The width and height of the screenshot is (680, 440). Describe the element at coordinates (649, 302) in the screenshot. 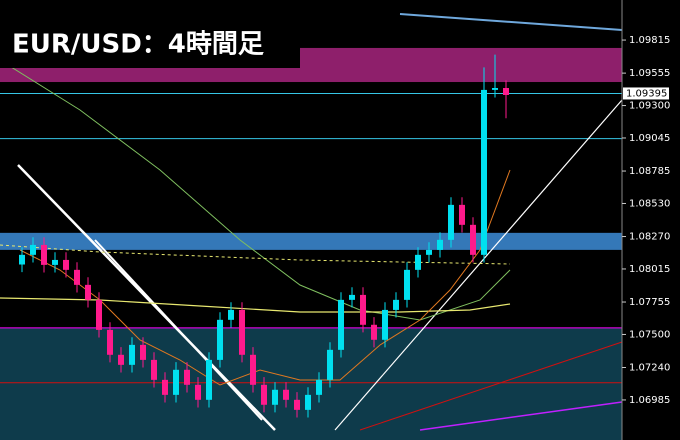

I see `y-tick-label: 1.07755` at that location.